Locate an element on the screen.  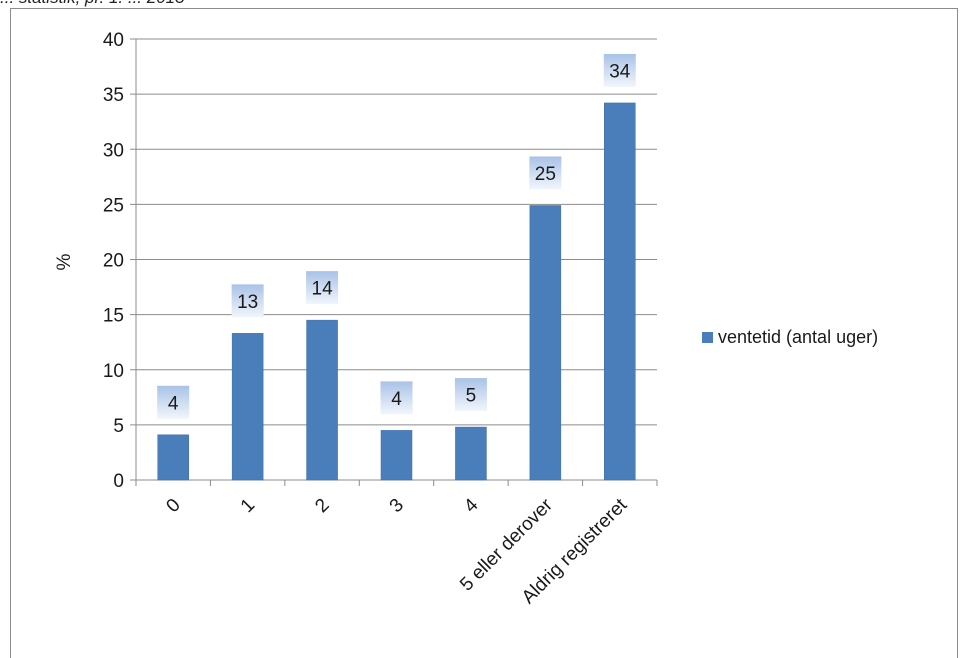
data-label: 25 is located at coordinates (545, 174).